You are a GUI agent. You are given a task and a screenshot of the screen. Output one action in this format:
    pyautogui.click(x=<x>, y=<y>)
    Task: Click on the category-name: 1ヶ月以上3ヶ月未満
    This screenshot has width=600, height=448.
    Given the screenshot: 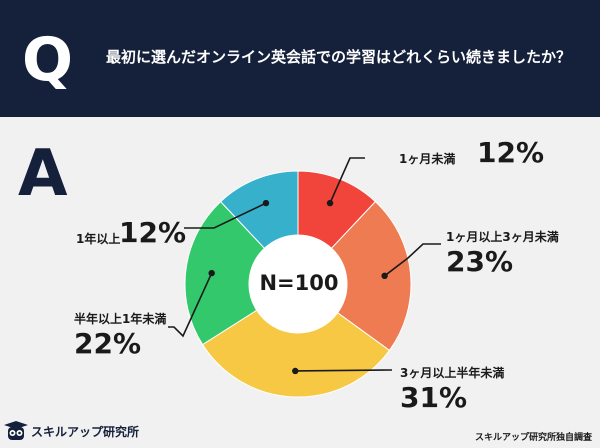 What is the action you would take?
    pyautogui.click(x=502, y=237)
    